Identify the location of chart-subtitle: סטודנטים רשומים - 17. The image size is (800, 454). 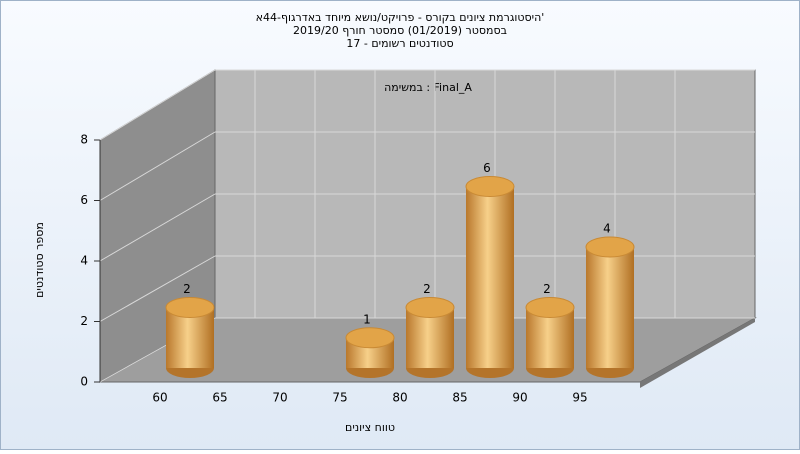
(399, 43).